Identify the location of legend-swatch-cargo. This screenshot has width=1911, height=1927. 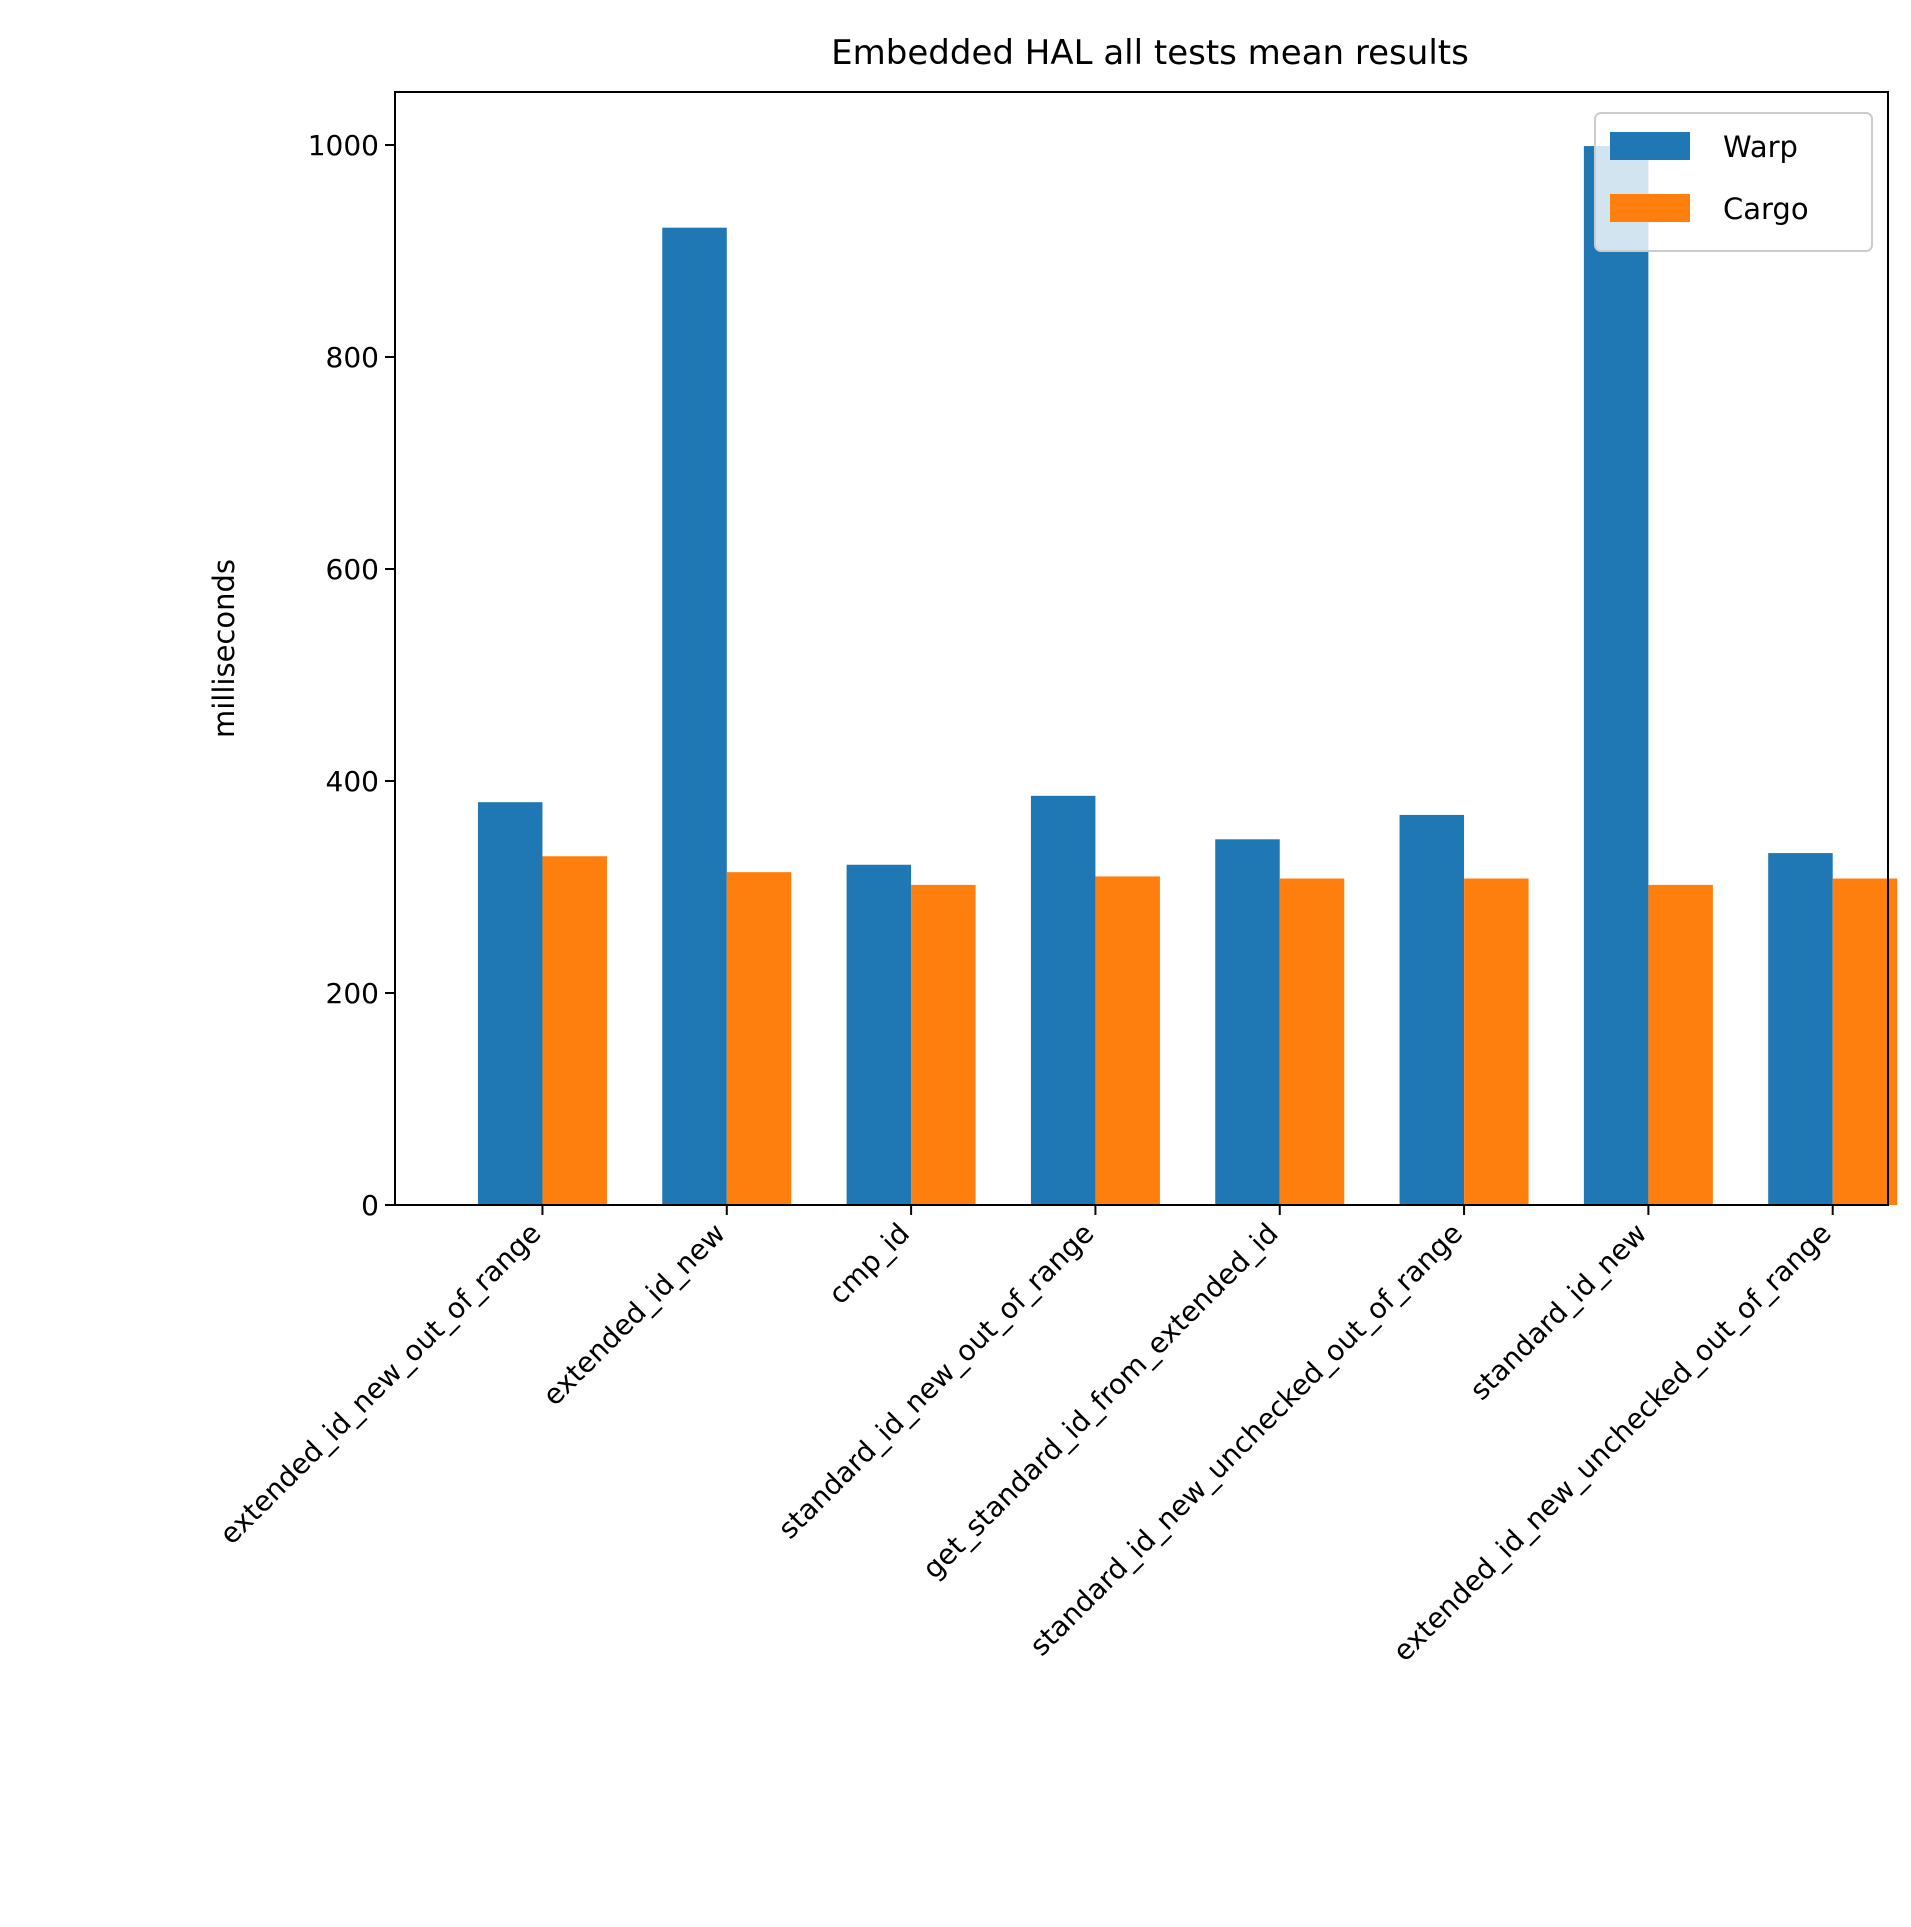
(1650, 208).